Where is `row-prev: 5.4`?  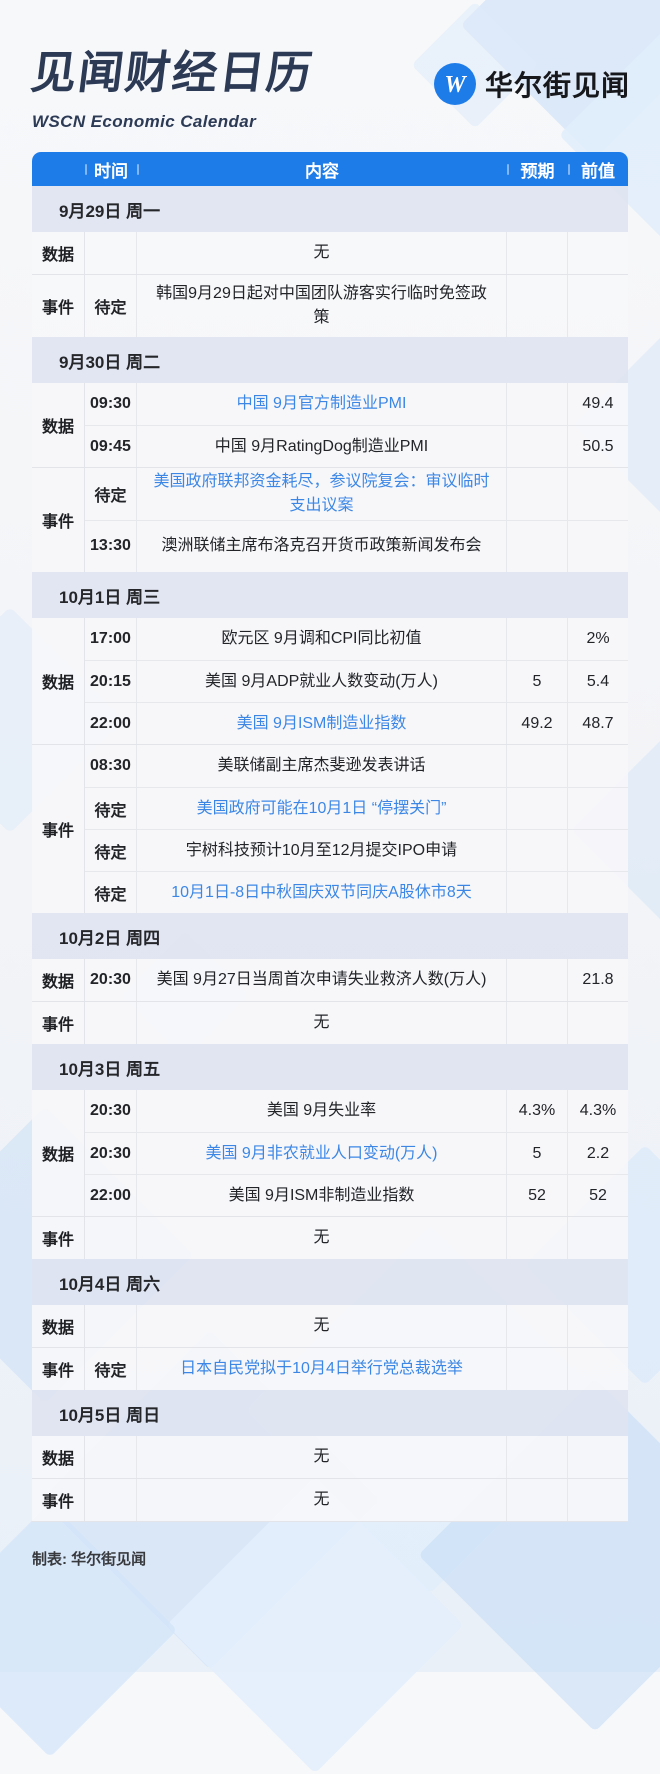 row-prev: 5.4 is located at coordinates (598, 681).